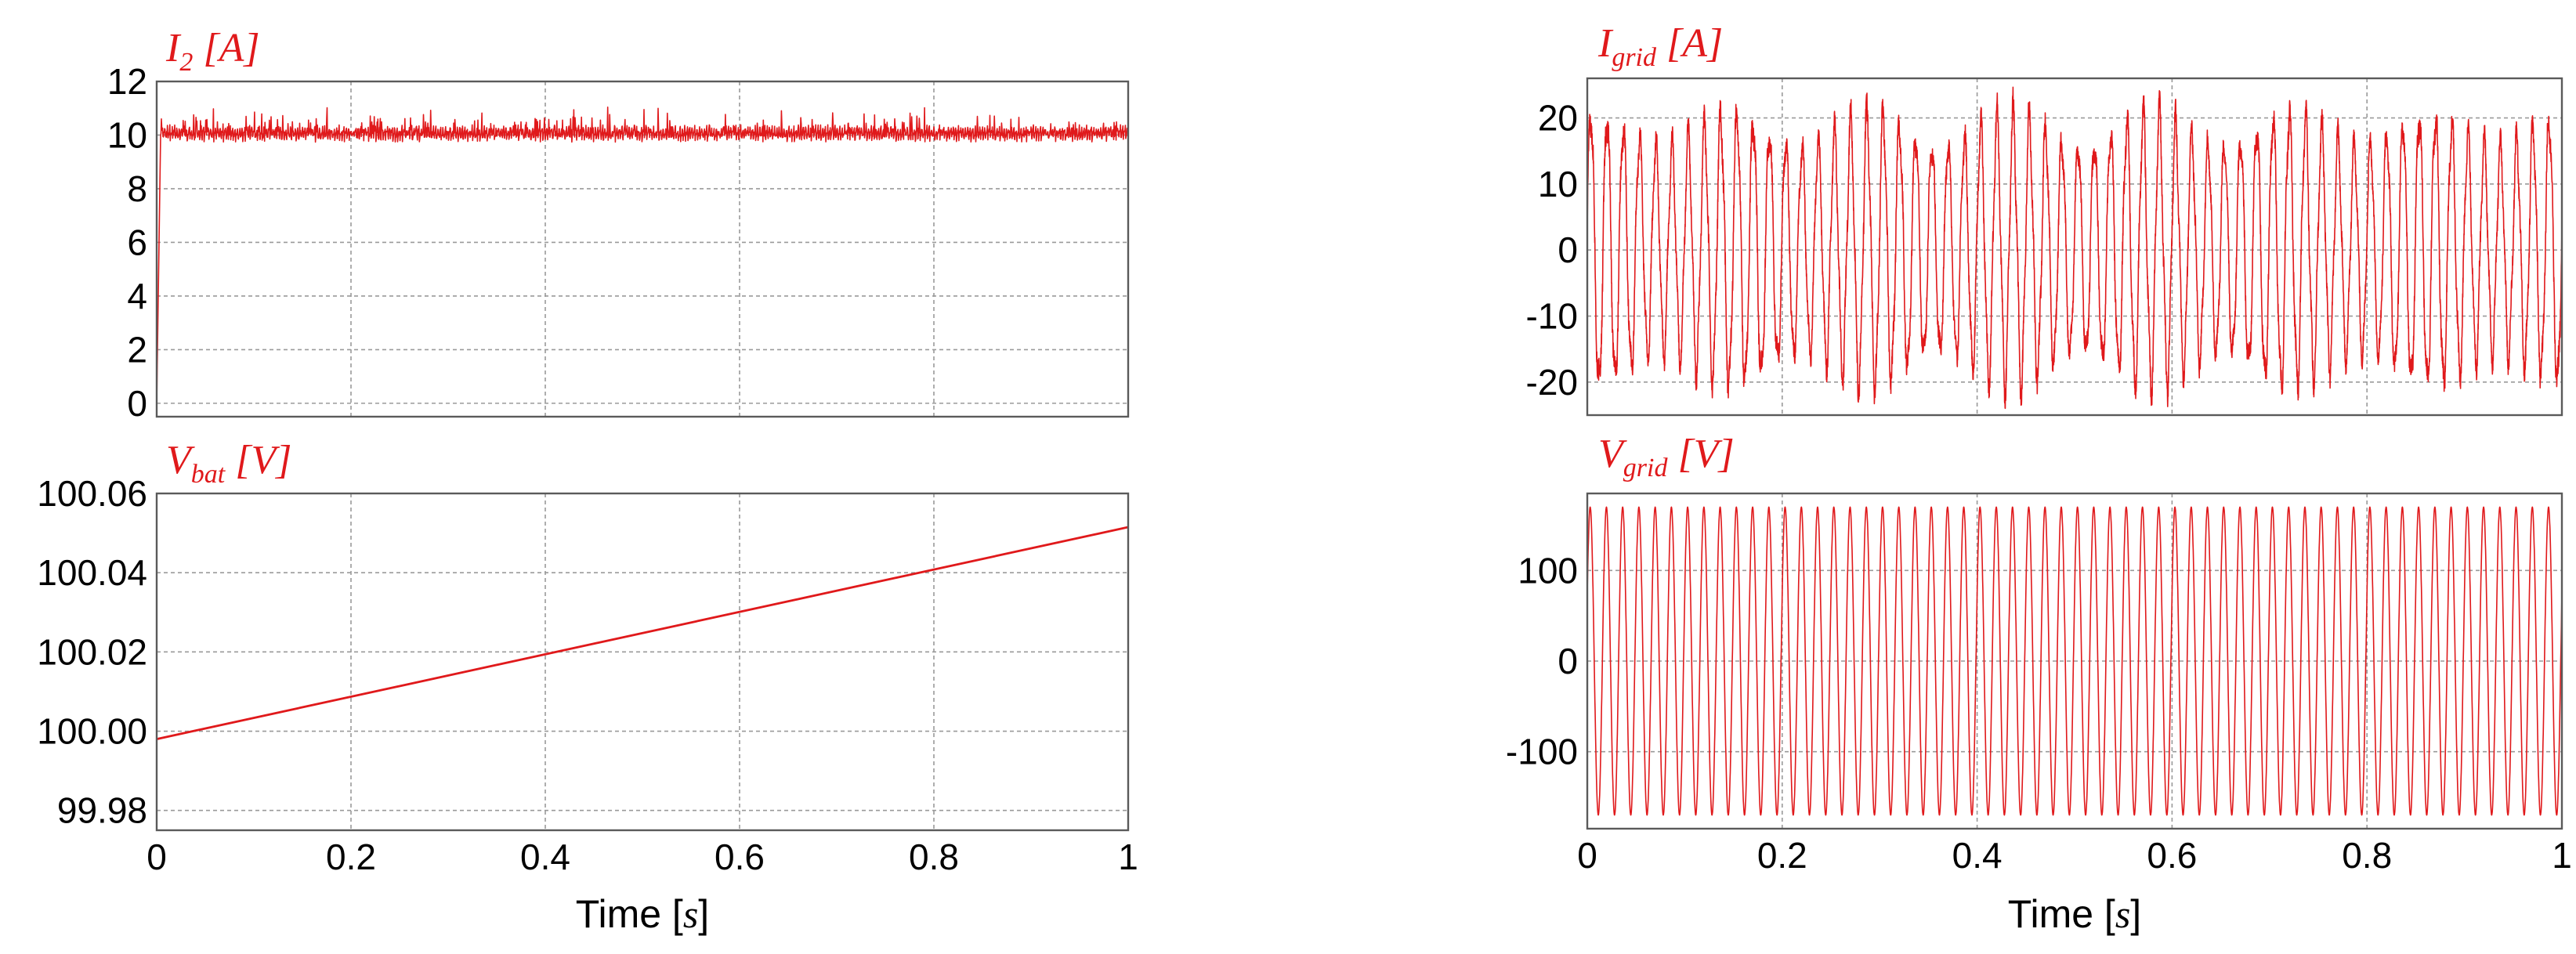 The width and height of the screenshot is (2576, 954). Describe the element at coordinates (228, 463) in the screenshot. I see `chart-title-vbat: Vbat [V]` at that location.